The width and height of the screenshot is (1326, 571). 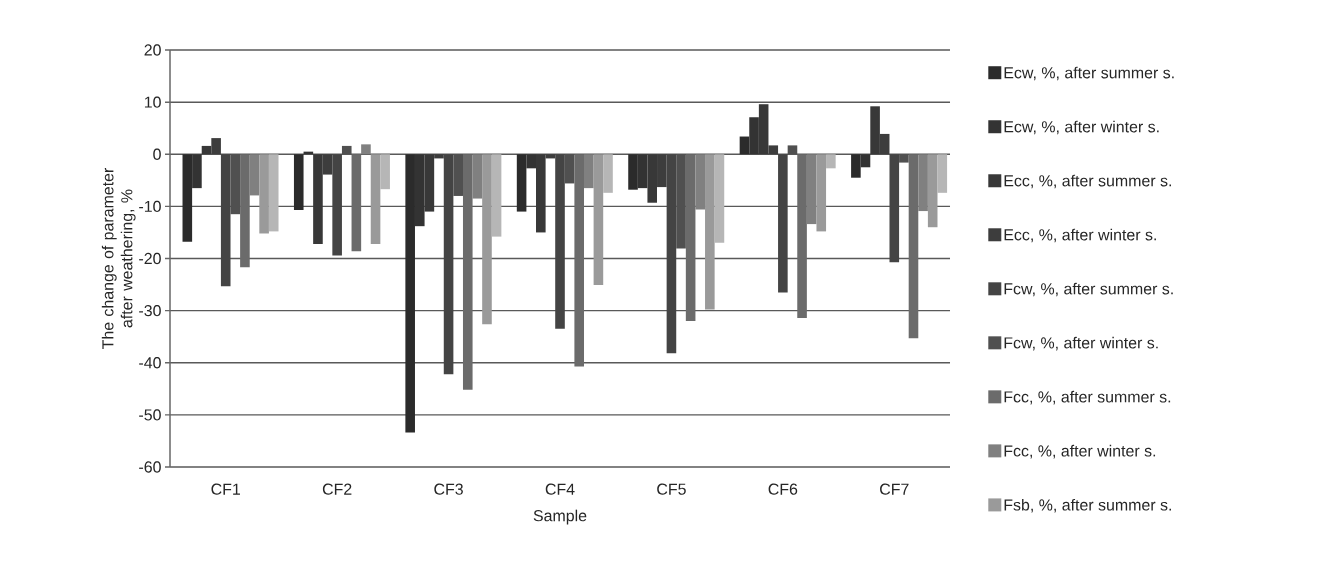 I want to click on legend-label: Ecc, %, after summer s., so click(x=1087, y=181).